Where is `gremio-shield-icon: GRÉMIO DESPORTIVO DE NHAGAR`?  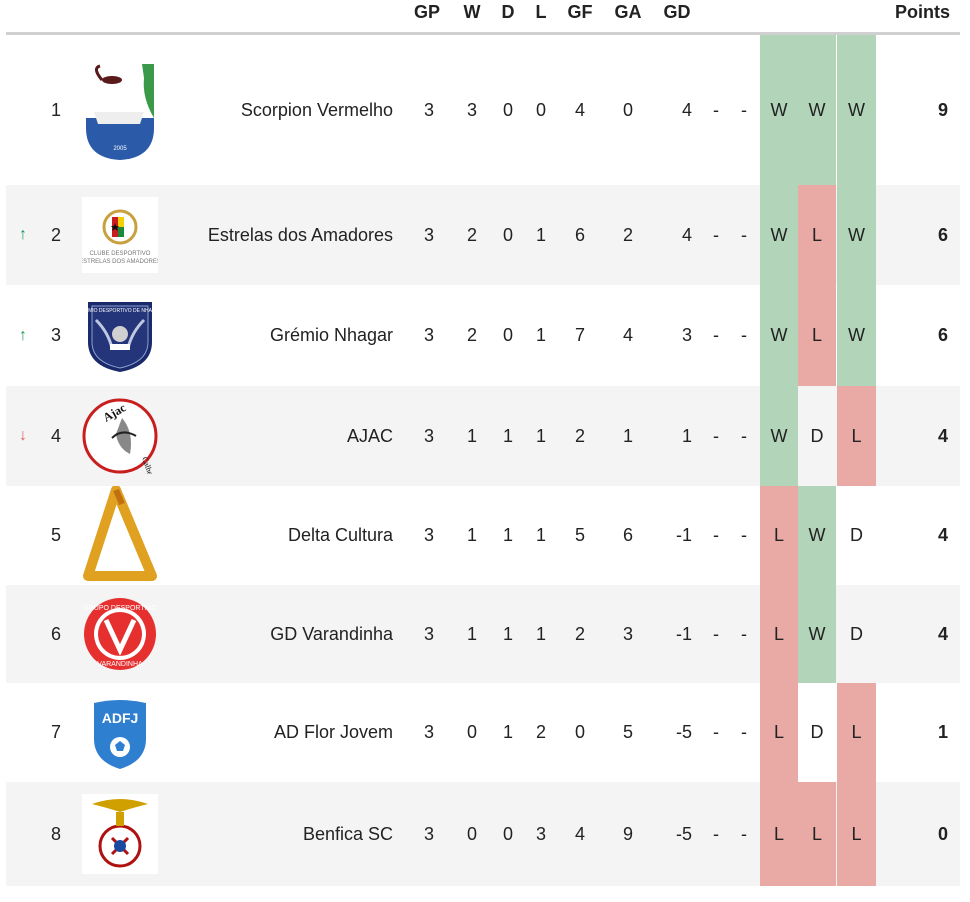 gremio-shield-icon: GRÉMIO DESPORTIVO DE NHAGAR is located at coordinates (120, 336).